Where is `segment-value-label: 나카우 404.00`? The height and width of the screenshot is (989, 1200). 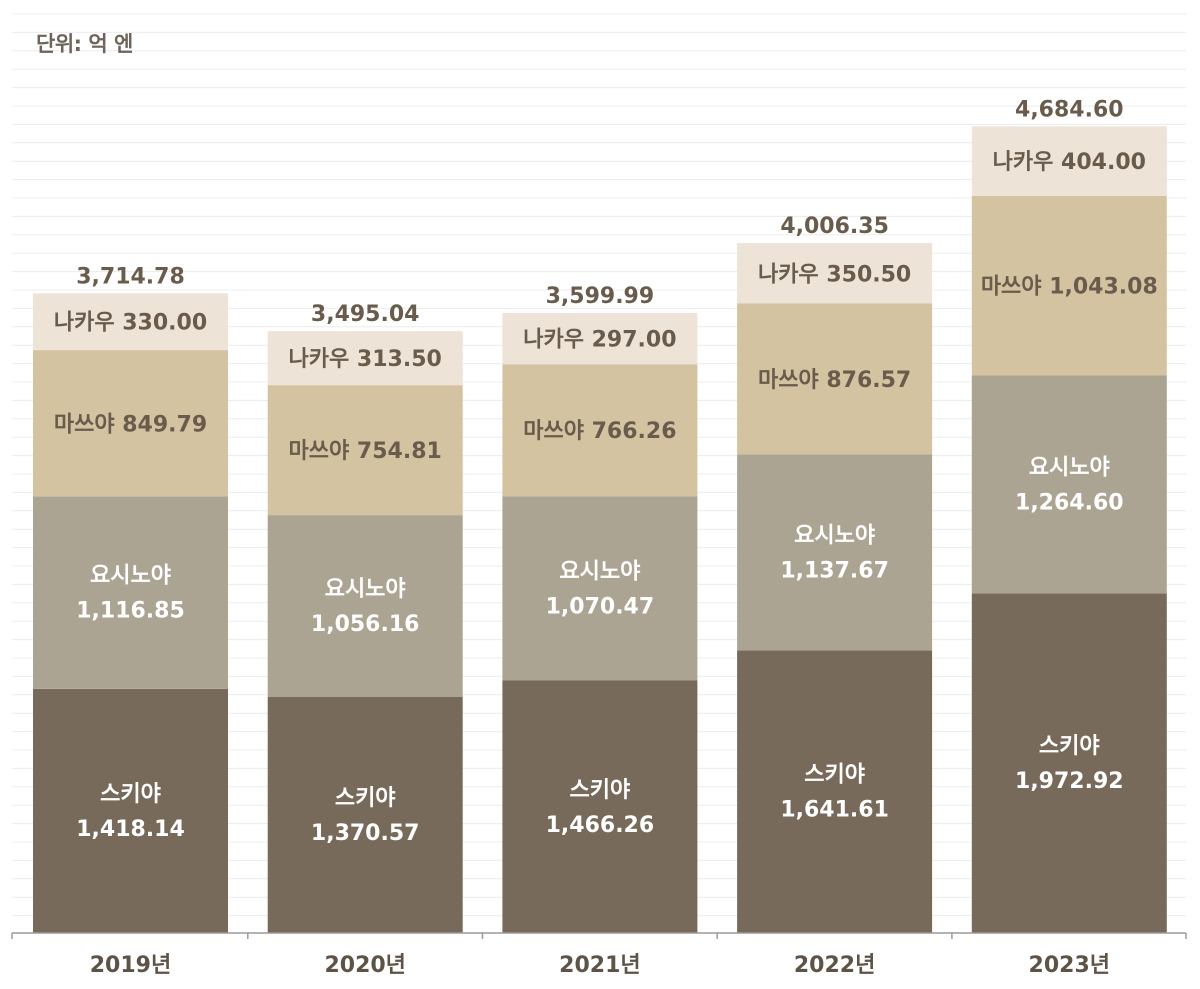 segment-value-label: 나카우 404.00 is located at coordinates (1069, 162).